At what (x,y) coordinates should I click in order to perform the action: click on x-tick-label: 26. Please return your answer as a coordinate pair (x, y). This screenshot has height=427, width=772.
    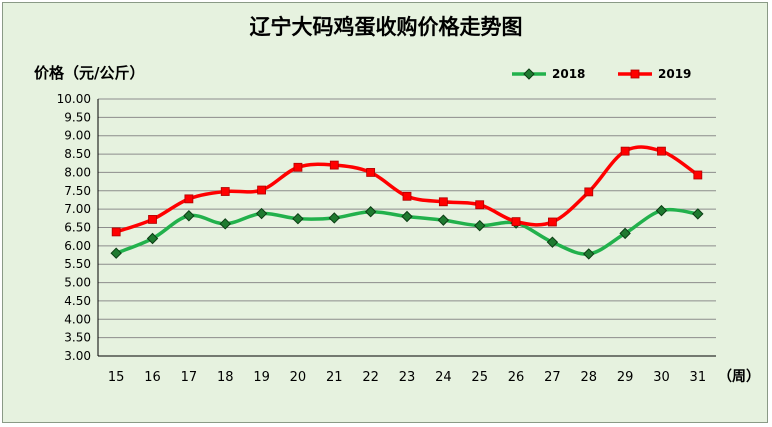
    Looking at the image, I should click on (516, 377).